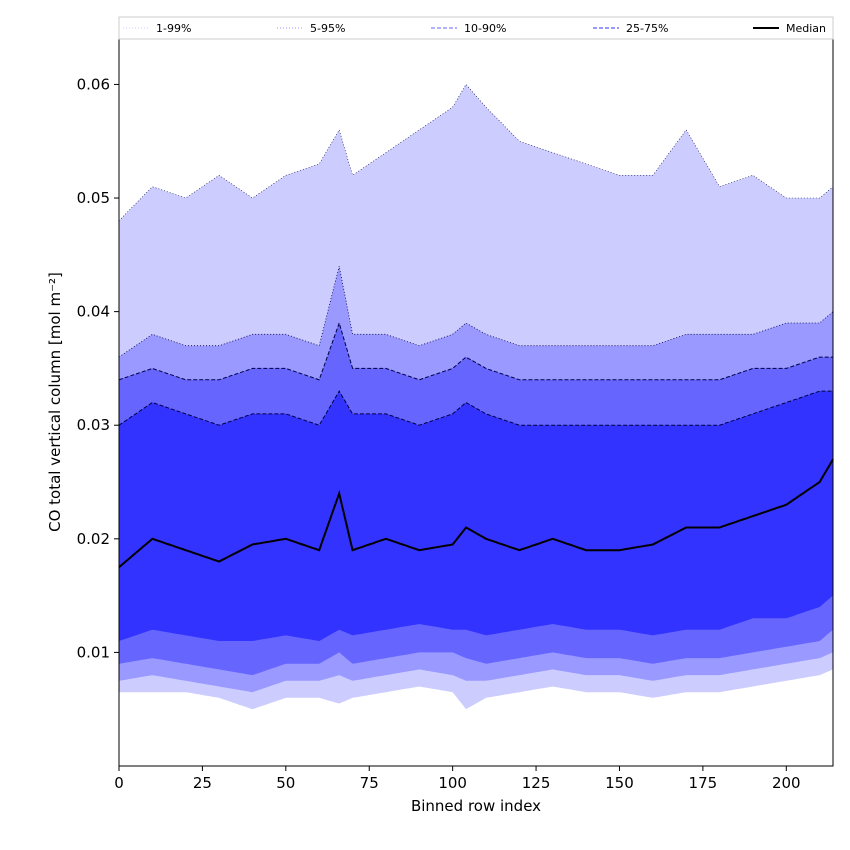  Describe the element at coordinates (98, 368) in the screenshot. I see `y-axis: 0.01 0.02 0.03 0.04 0.05 0.06` at that location.